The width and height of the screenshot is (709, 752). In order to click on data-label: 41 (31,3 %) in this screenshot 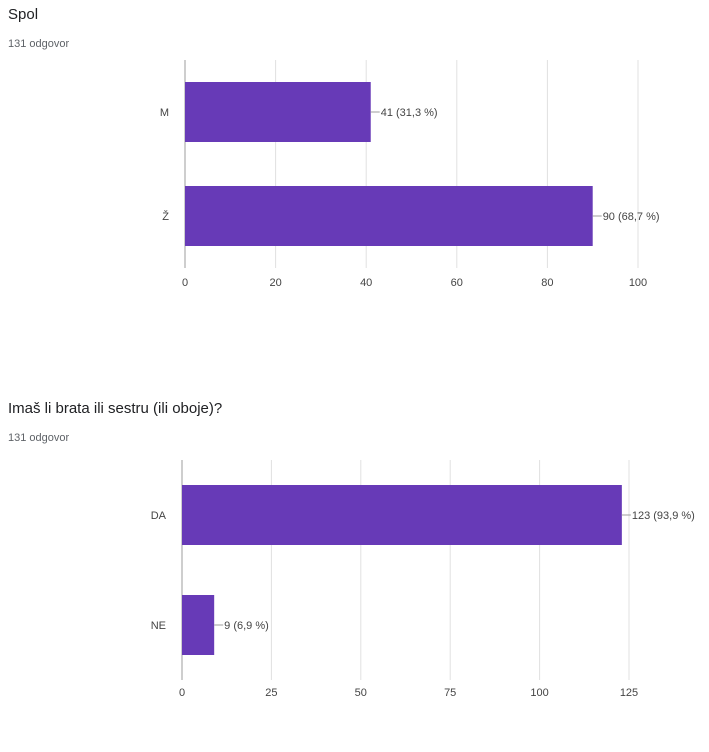, I will do `click(409, 113)`.